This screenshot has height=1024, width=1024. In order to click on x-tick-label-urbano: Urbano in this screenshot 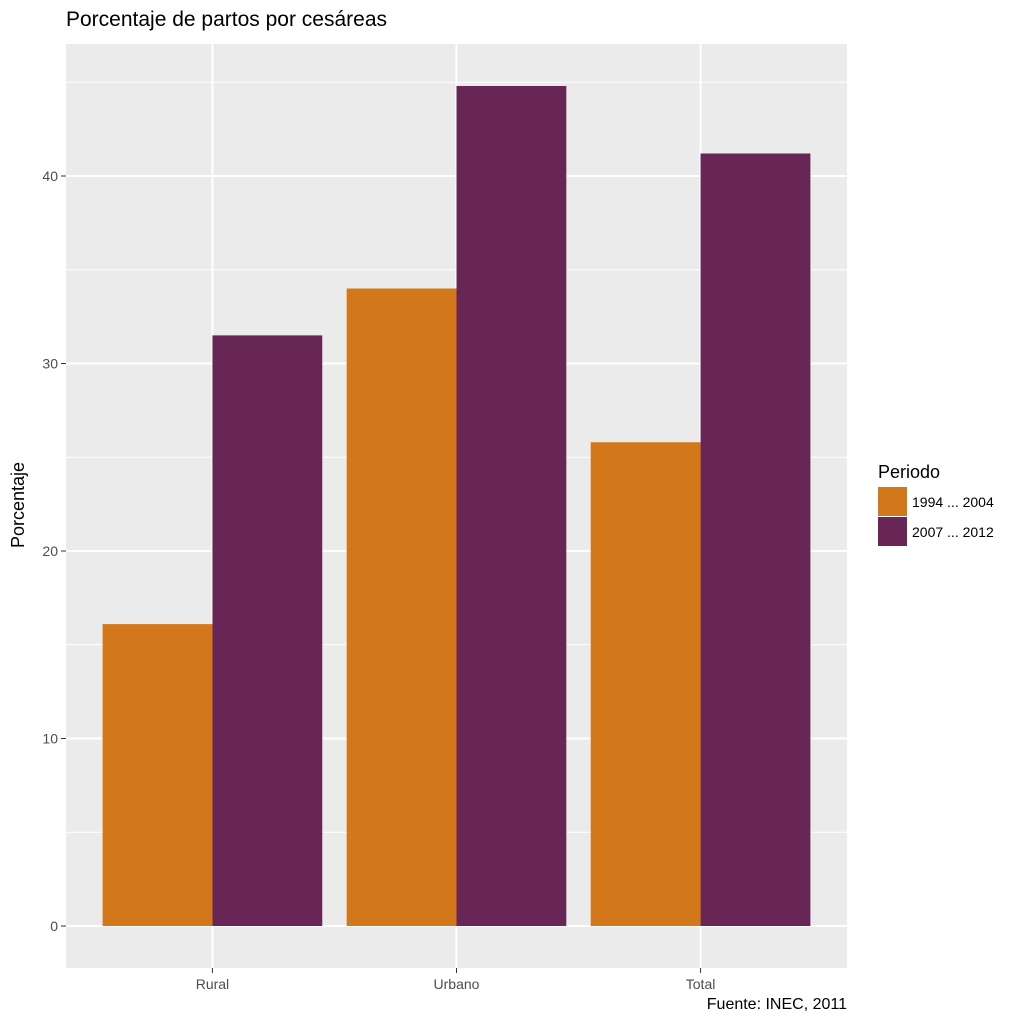, I will do `click(457, 984)`.